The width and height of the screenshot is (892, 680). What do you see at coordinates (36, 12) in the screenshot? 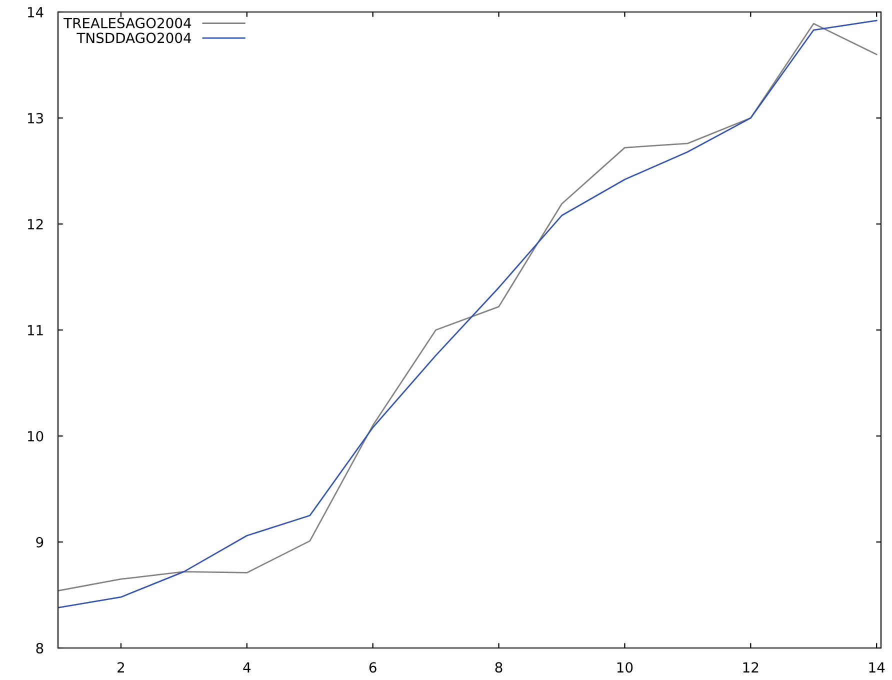
I see `y-tick-label: 14` at bounding box center [36, 12].